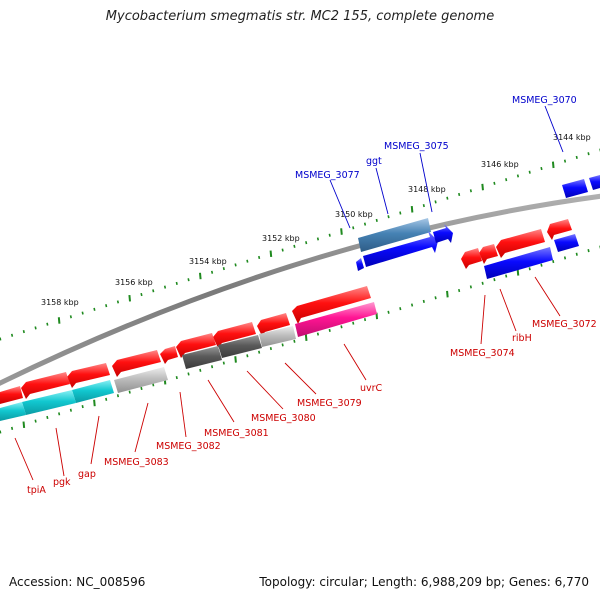 This screenshot has width=600, height=600. What do you see at coordinates (136, 462) in the screenshot?
I see `label-msmeg-3083: MSMEG_3083` at bounding box center [136, 462].